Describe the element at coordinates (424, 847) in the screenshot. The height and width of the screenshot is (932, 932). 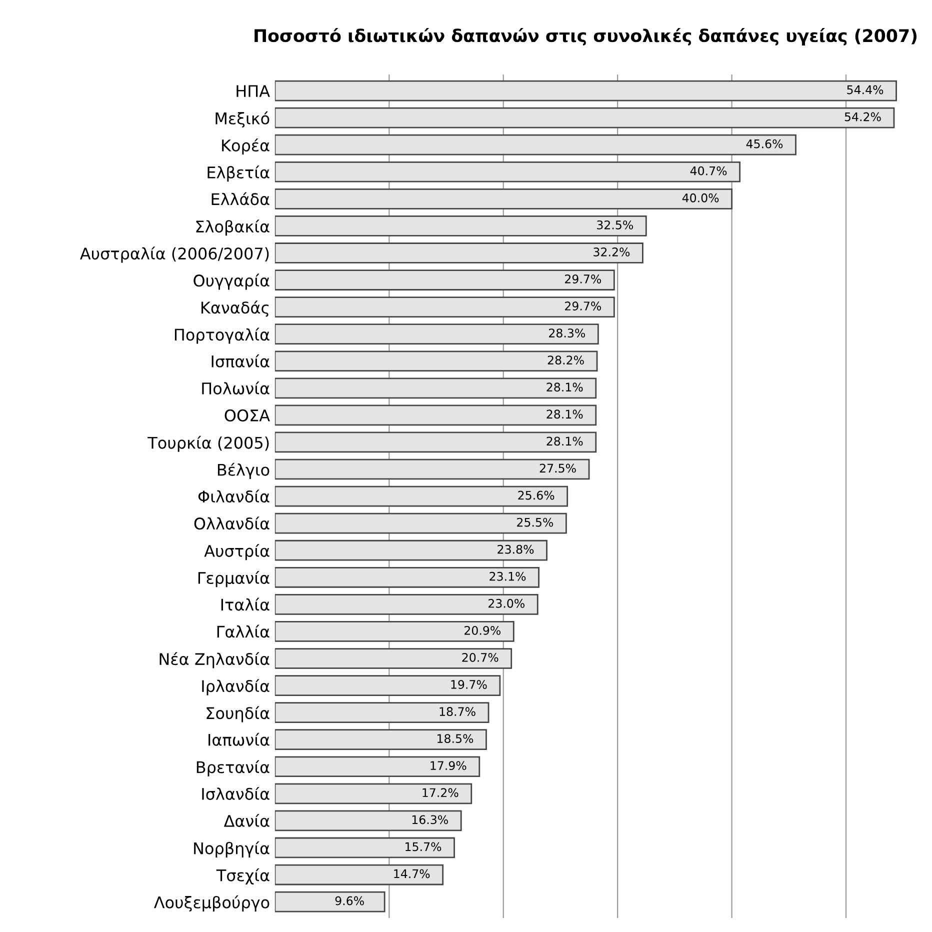
I see `data-label: 15.7%` at that location.